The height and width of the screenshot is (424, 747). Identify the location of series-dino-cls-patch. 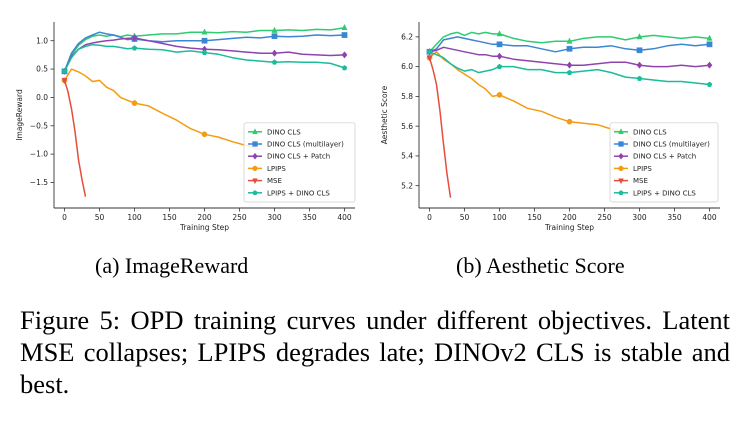
(569, 57).